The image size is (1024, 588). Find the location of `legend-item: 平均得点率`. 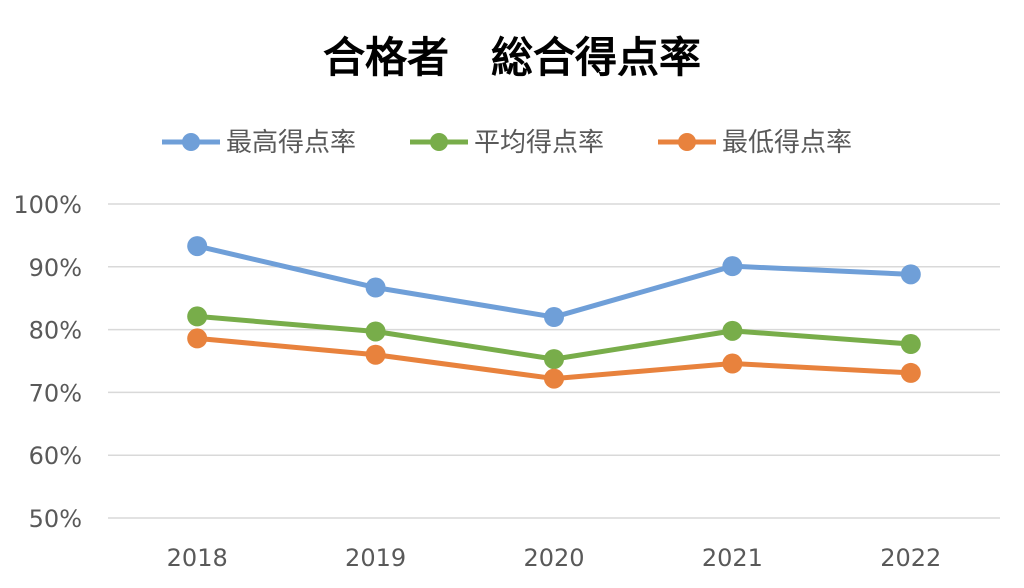

legend-item: 平均得点率 is located at coordinates (507, 143).